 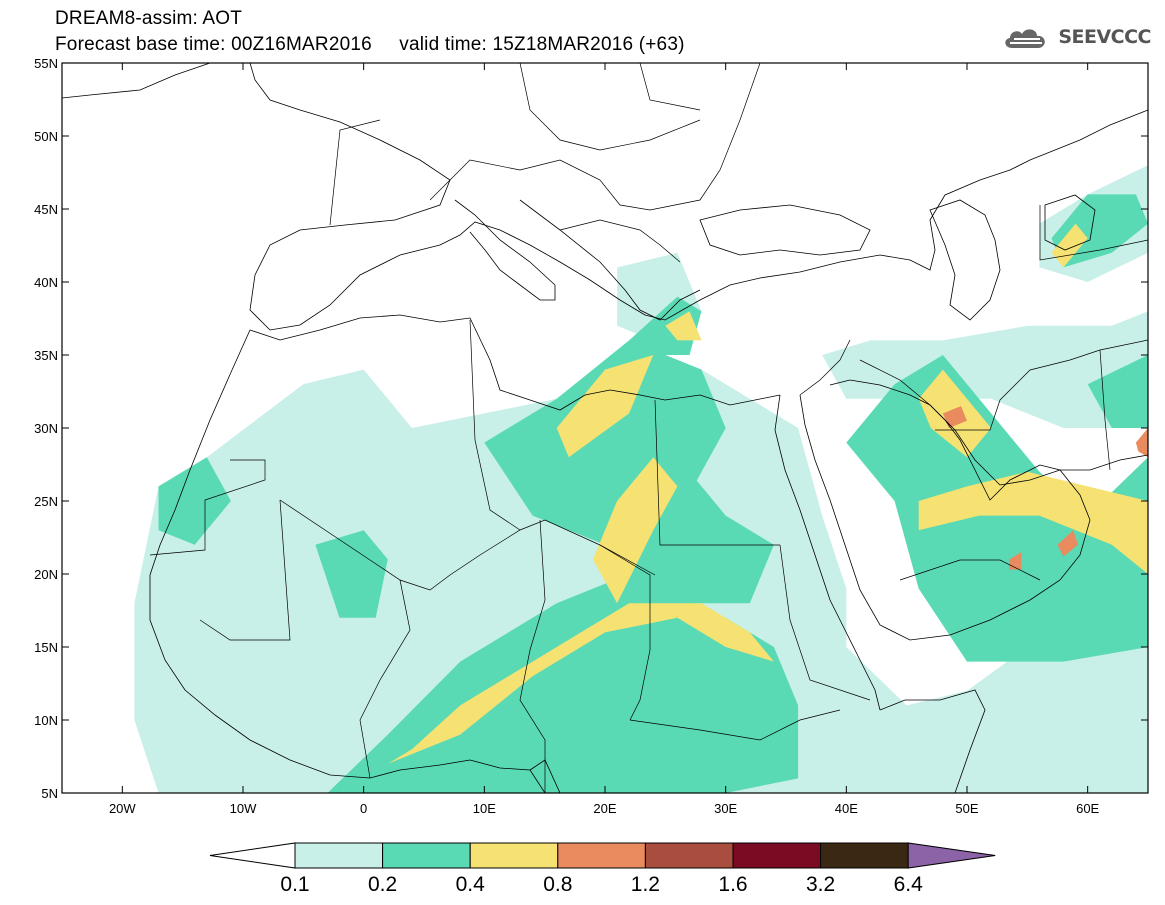 What do you see at coordinates (965, 260) in the screenshot?
I see `coastline-caspian` at bounding box center [965, 260].